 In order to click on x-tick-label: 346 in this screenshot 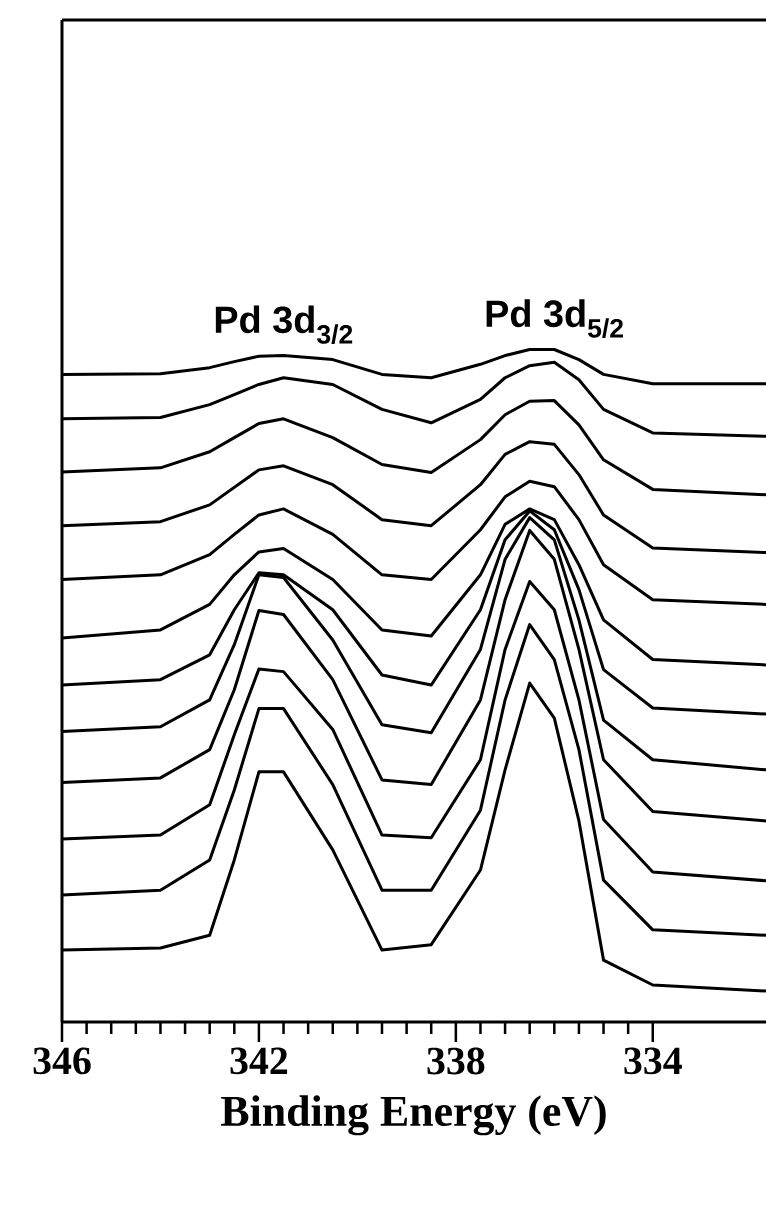, I will do `click(62, 1061)`.